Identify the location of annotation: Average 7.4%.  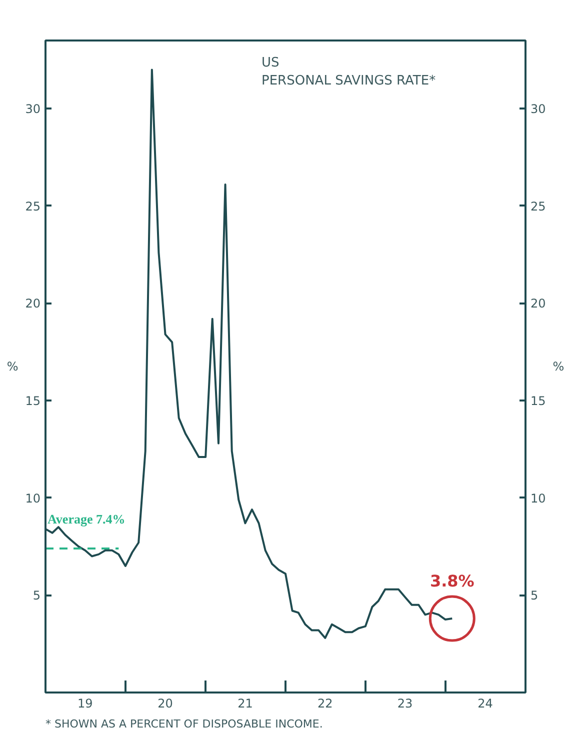
(87, 518).